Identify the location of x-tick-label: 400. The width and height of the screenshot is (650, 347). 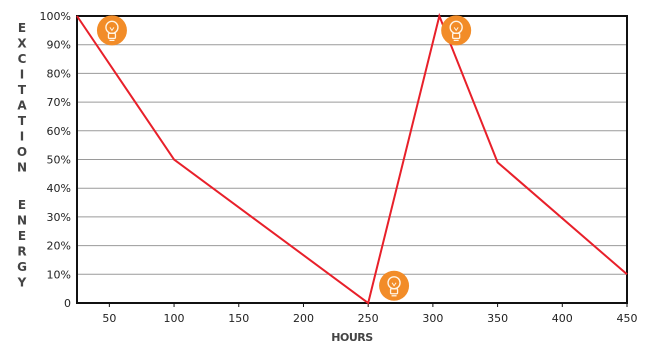
(562, 318).